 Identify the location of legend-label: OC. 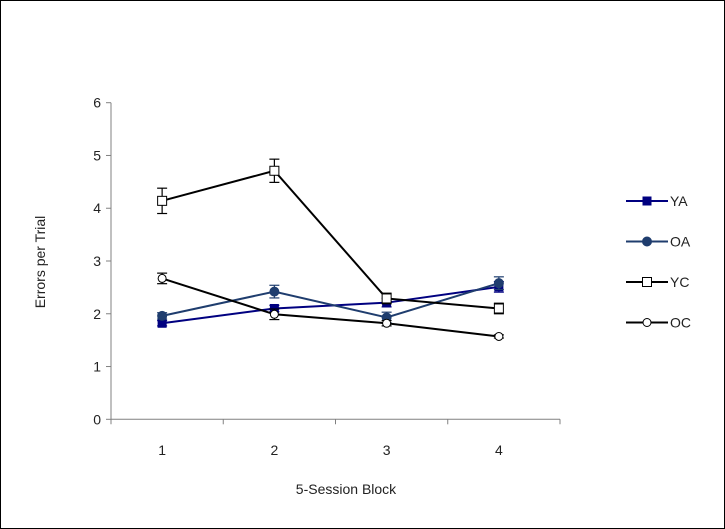
(680, 323).